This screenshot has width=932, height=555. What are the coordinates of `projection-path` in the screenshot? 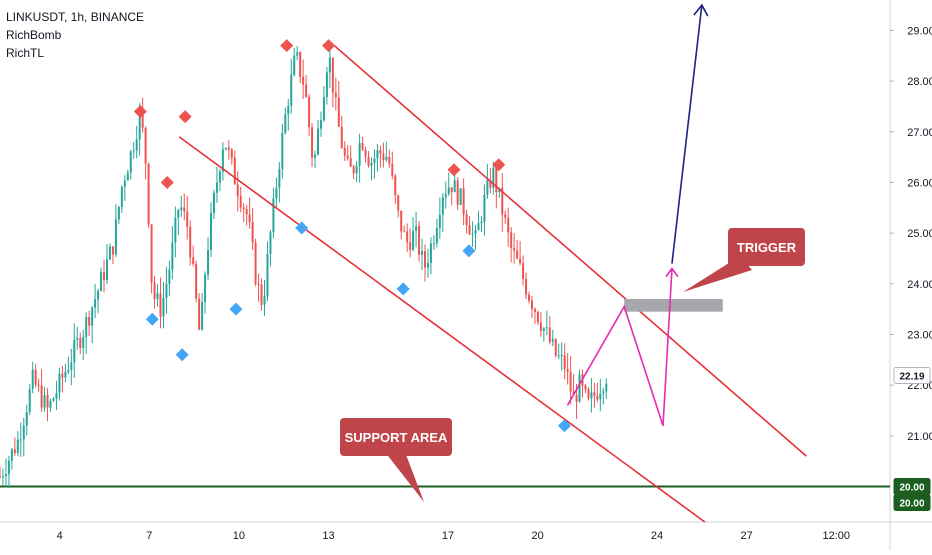 It's located at (619, 347).